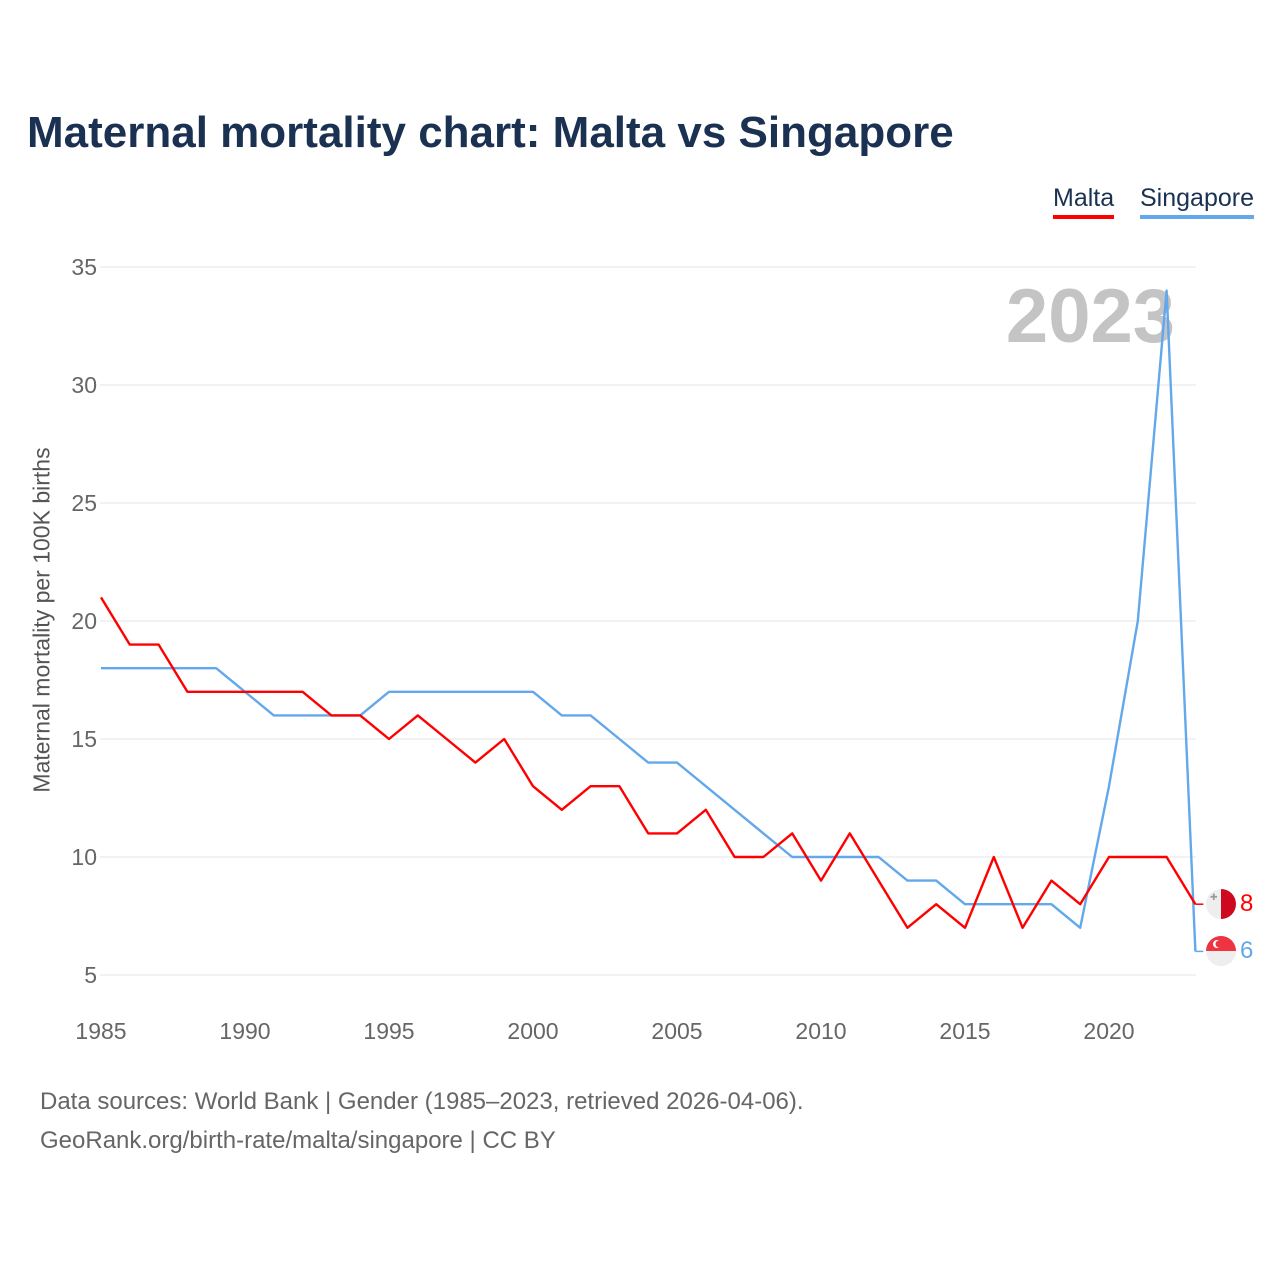  What do you see at coordinates (1246, 903) in the screenshot?
I see `end-value-malta: 8` at bounding box center [1246, 903].